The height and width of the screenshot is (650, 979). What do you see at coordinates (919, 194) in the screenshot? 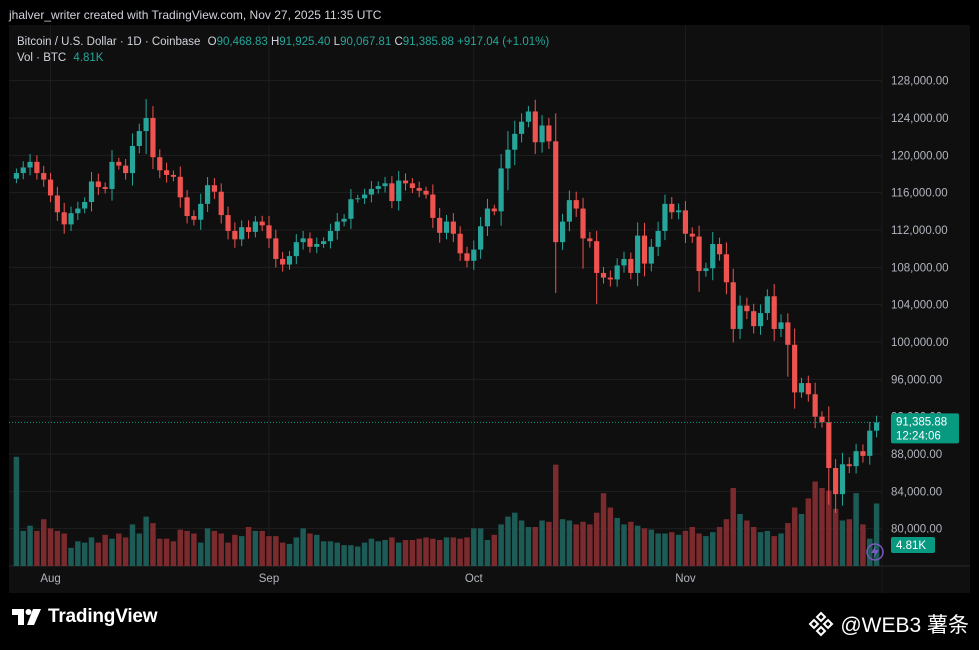
I see `y-tick-label: 116,000.00` at bounding box center [919, 194].